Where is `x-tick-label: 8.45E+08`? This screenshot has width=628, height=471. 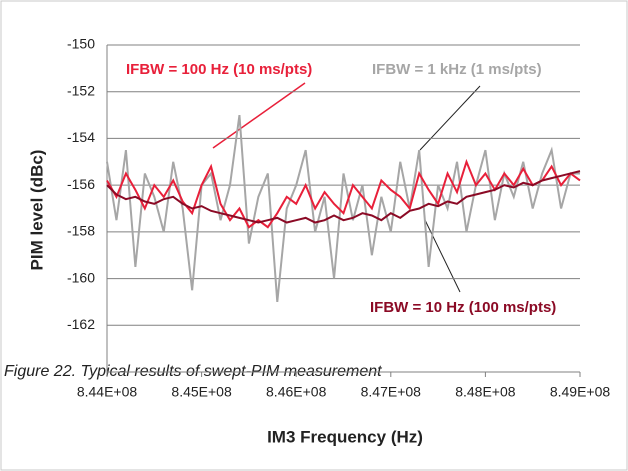
x-tick-label: 8.45E+08 is located at coordinates (201, 392).